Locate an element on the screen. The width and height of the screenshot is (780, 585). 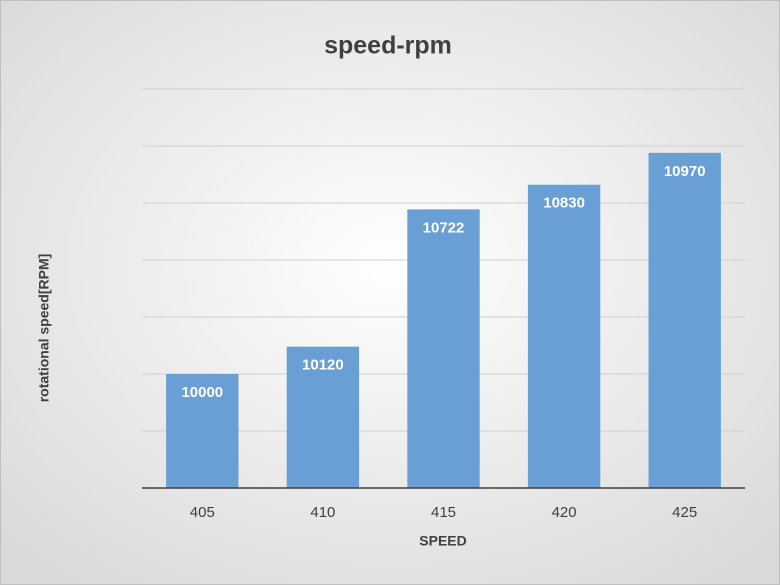
data-label: 10970 is located at coordinates (685, 171).